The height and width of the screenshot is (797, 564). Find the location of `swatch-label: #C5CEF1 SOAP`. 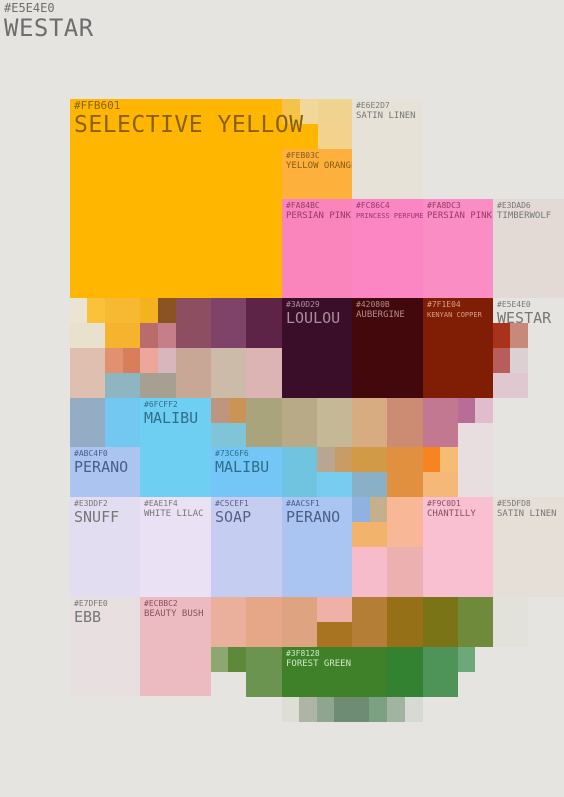

swatch-label: #C5CEF1 SOAP is located at coordinates (233, 512).